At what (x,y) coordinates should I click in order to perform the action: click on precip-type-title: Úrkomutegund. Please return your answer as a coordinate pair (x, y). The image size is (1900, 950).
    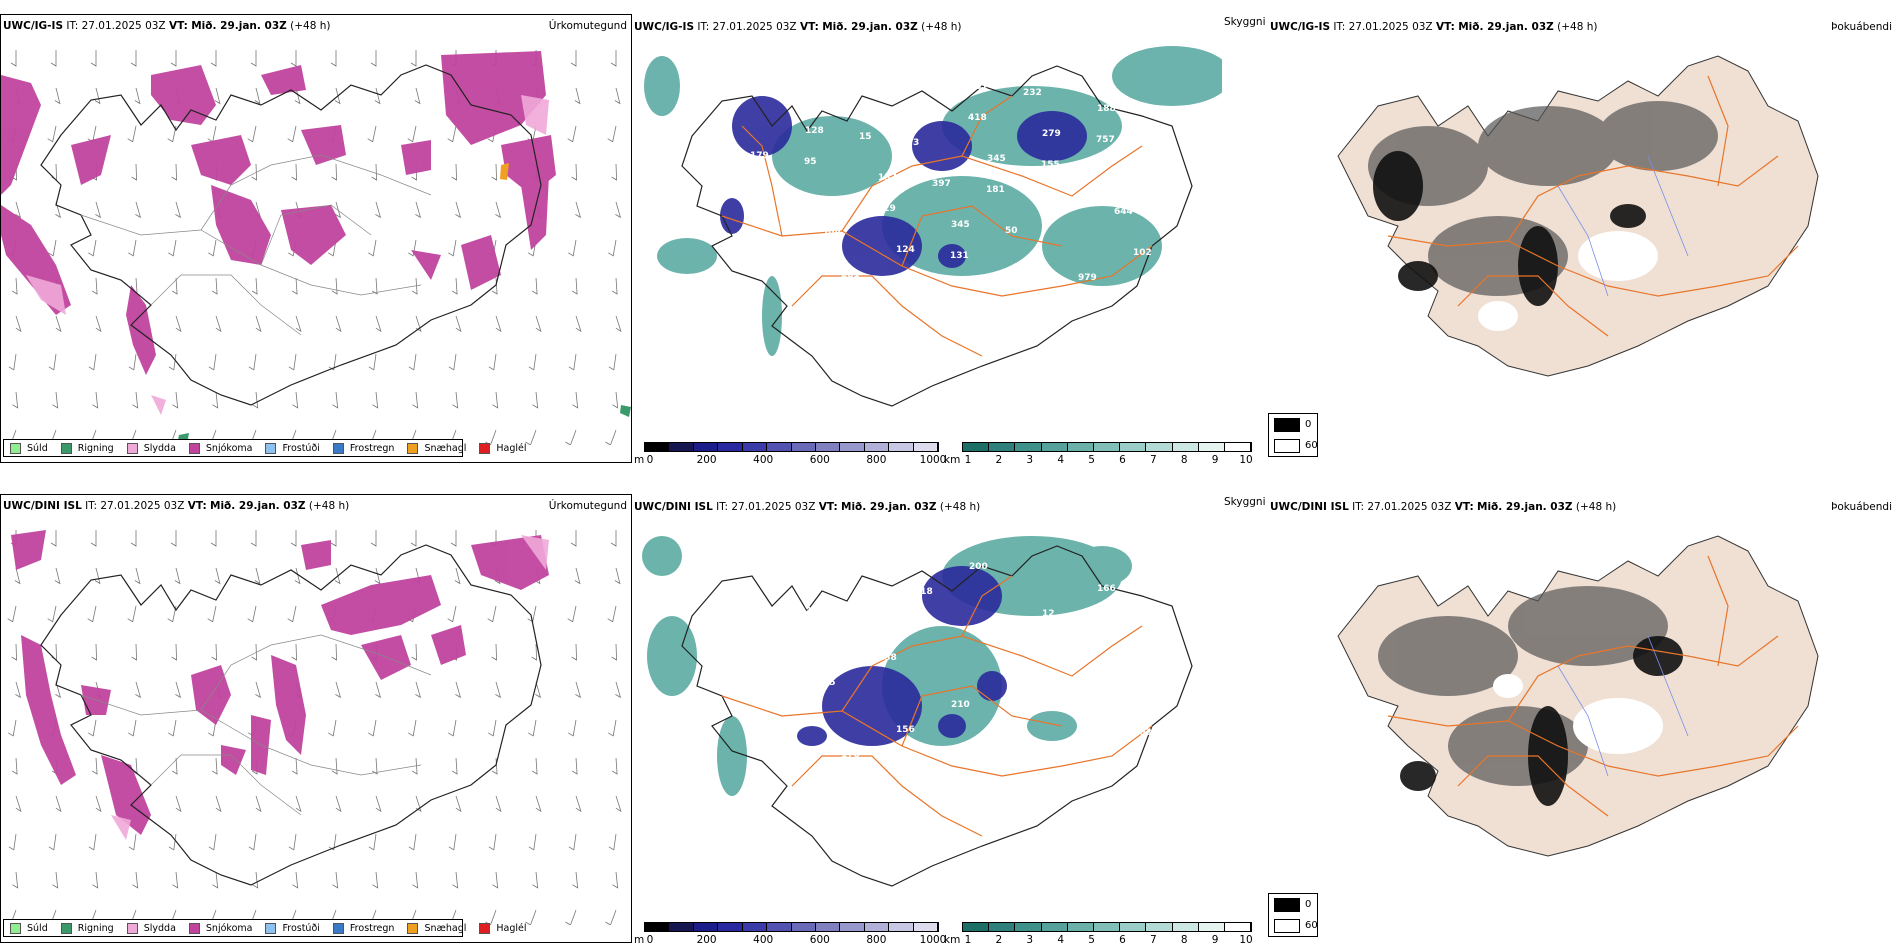
    Looking at the image, I should click on (587, 26).